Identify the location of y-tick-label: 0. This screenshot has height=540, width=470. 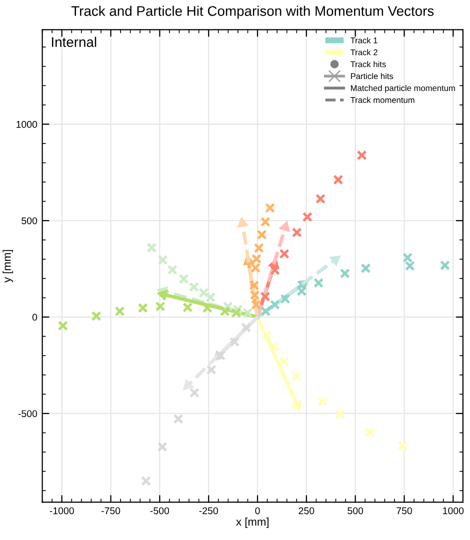
(35, 317).